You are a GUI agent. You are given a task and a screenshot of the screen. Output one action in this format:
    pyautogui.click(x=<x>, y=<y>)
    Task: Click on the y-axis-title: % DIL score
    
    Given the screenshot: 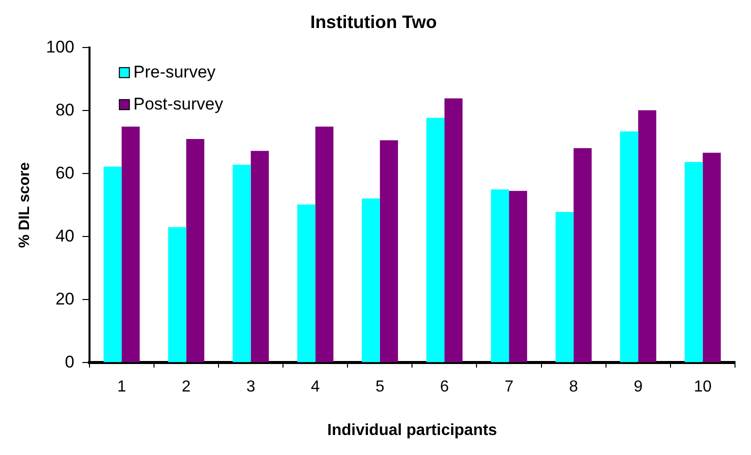 What is the action you would take?
    pyautogui.click(x=25, y=205)
    